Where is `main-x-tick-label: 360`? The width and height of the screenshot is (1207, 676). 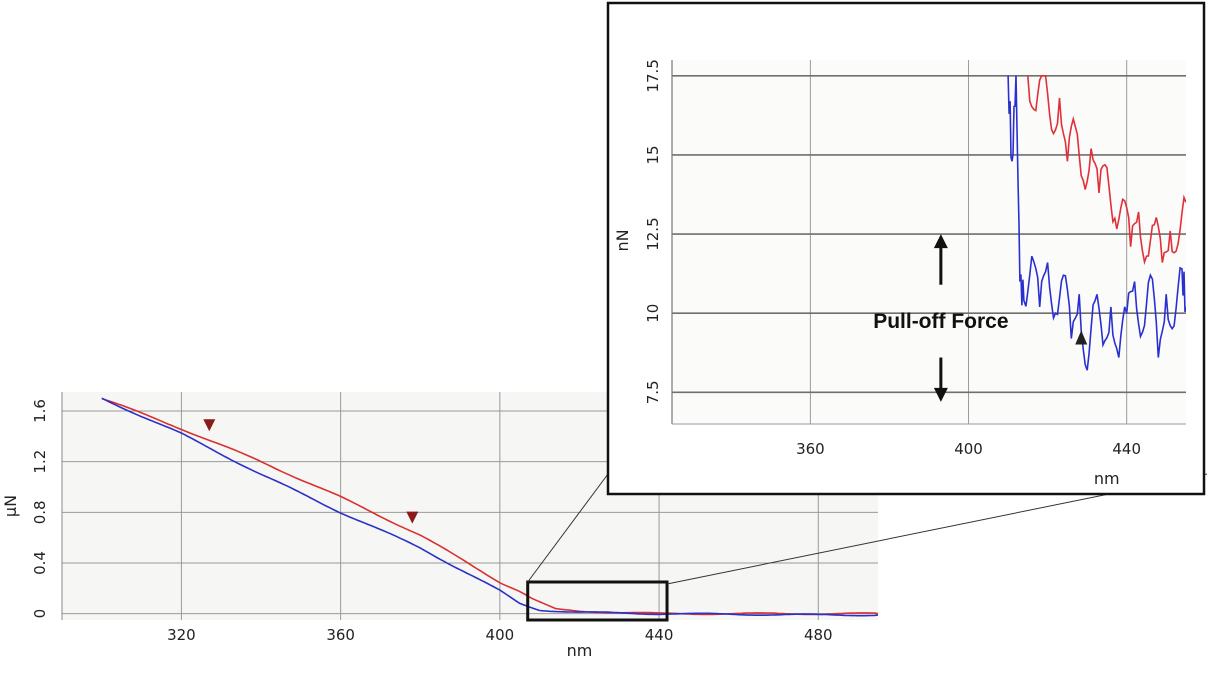
main-x-tick-label: 360 is located at coordinates (340, 635).